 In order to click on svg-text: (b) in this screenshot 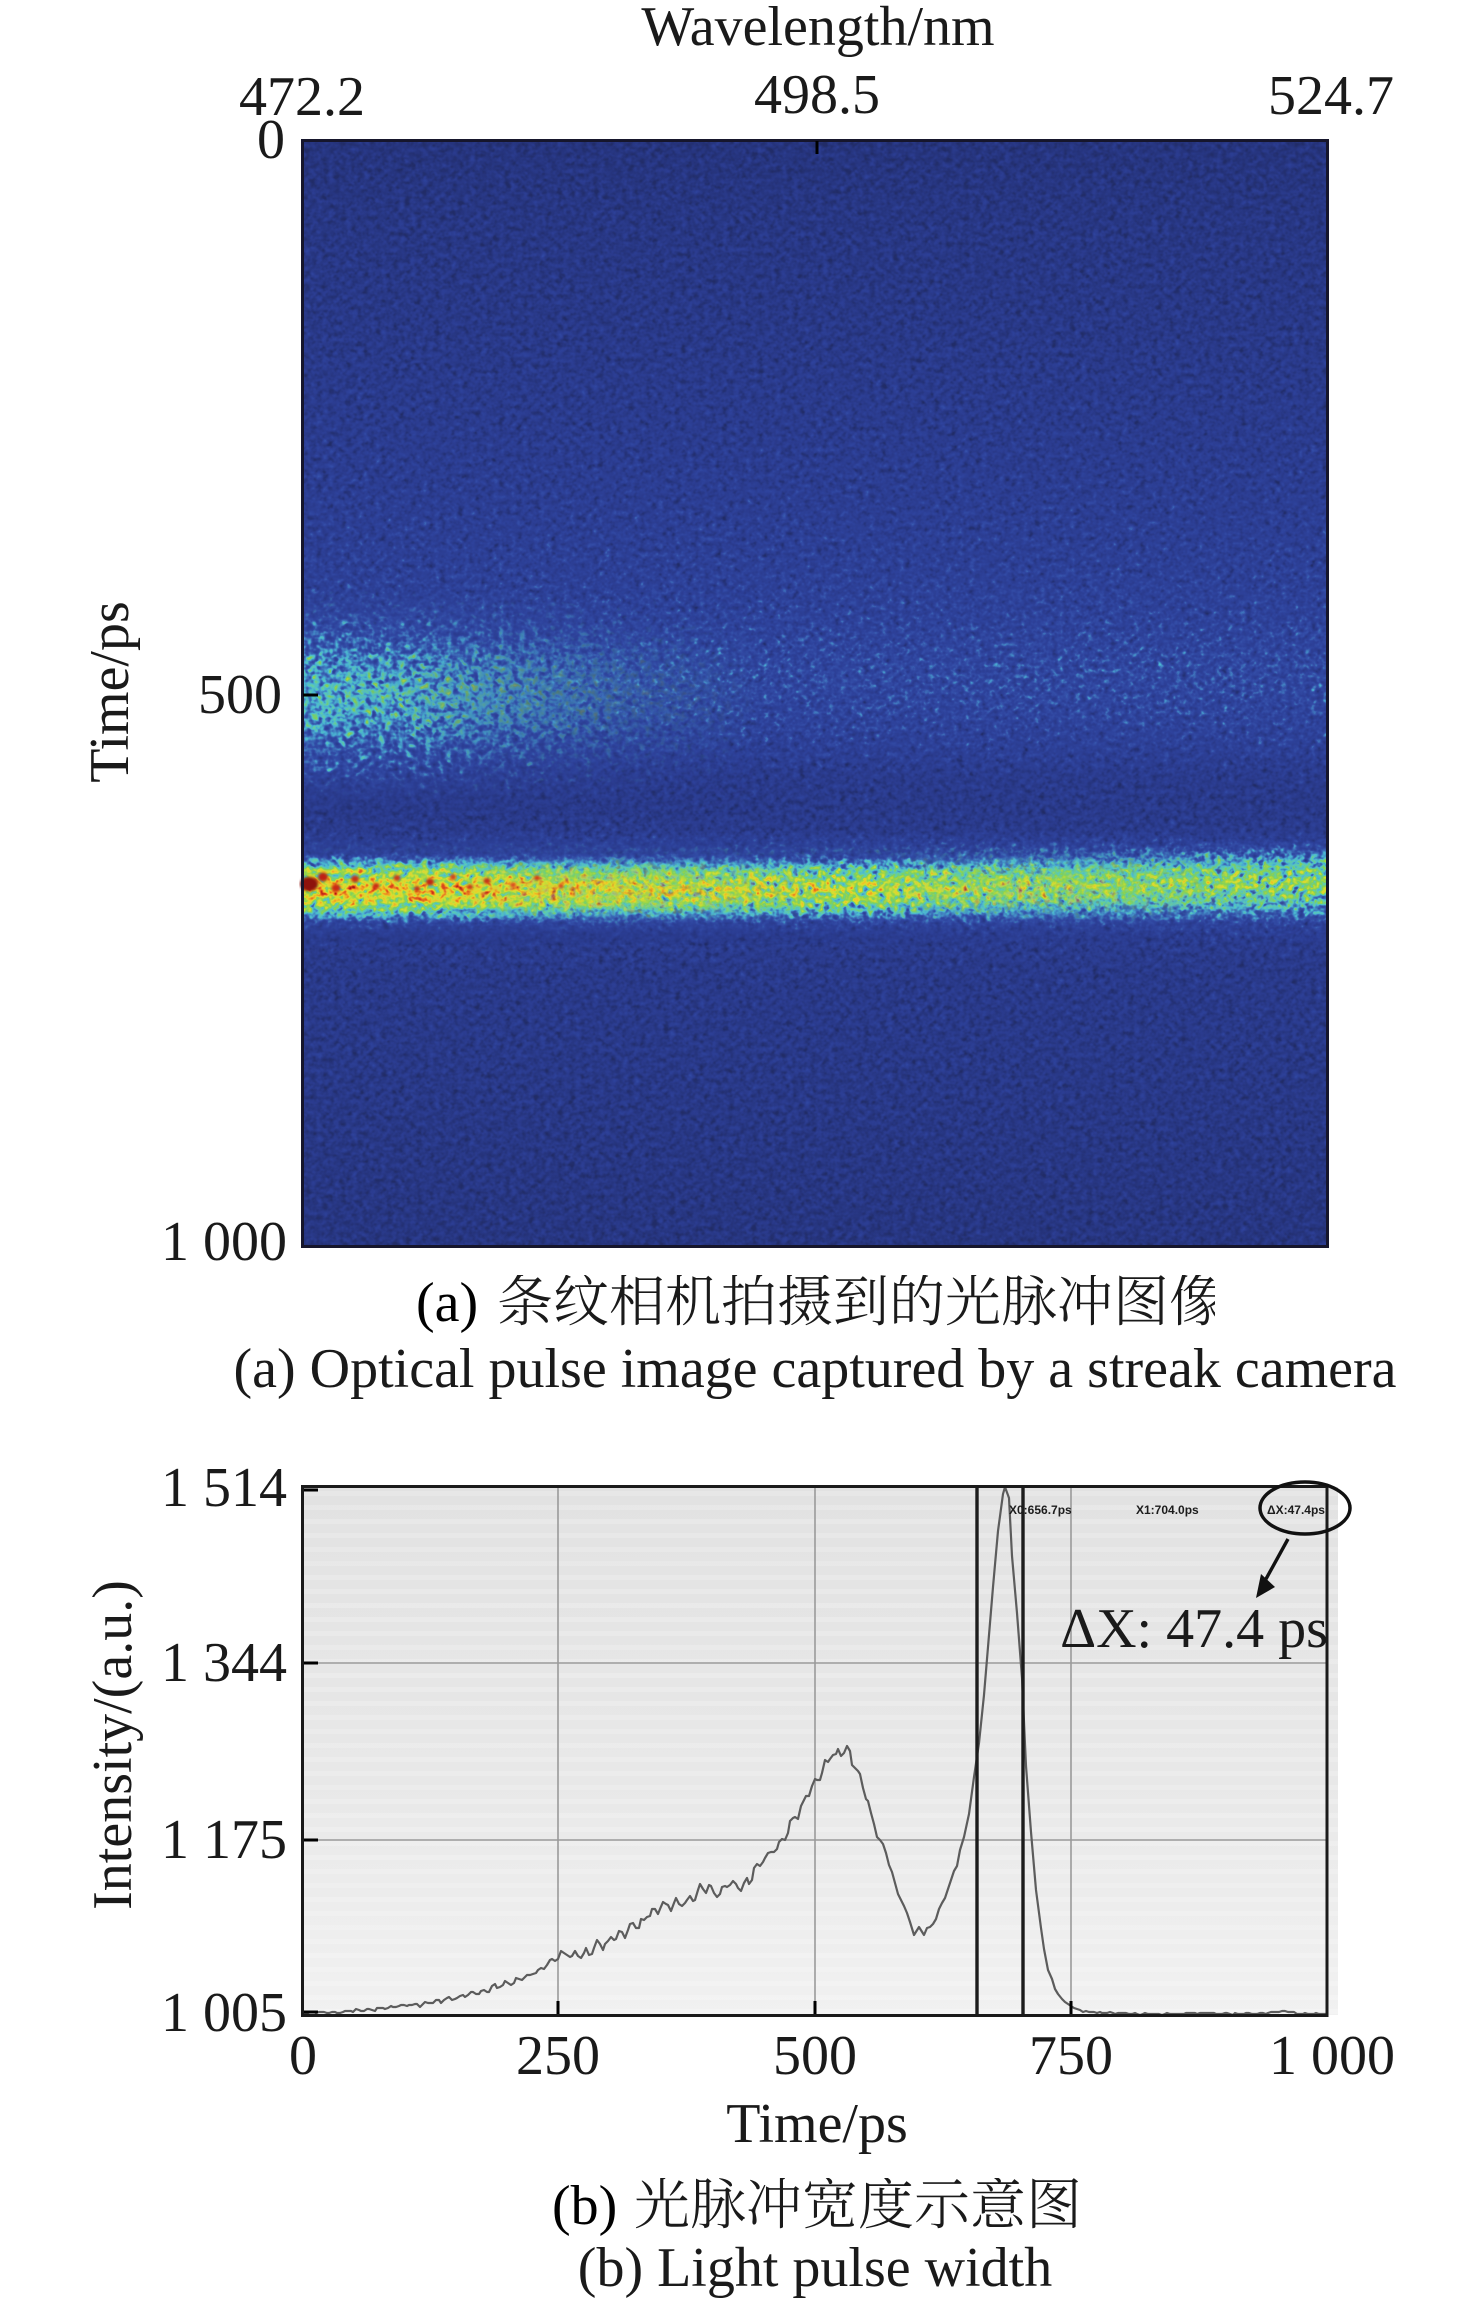, I will do `click(584, 2207)`.